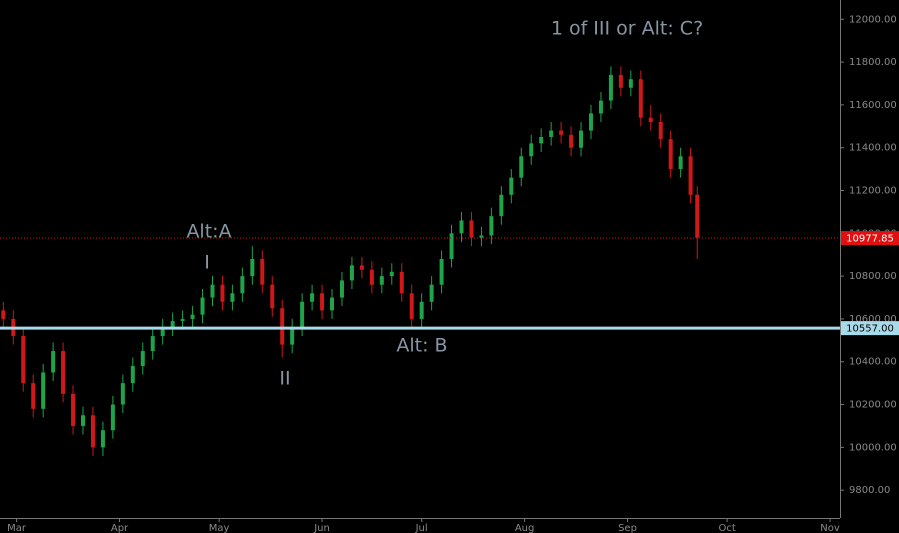 This screenshot has width=899, height=533. I want to click on price-tag-label: 10977.85, so click(870, 239).